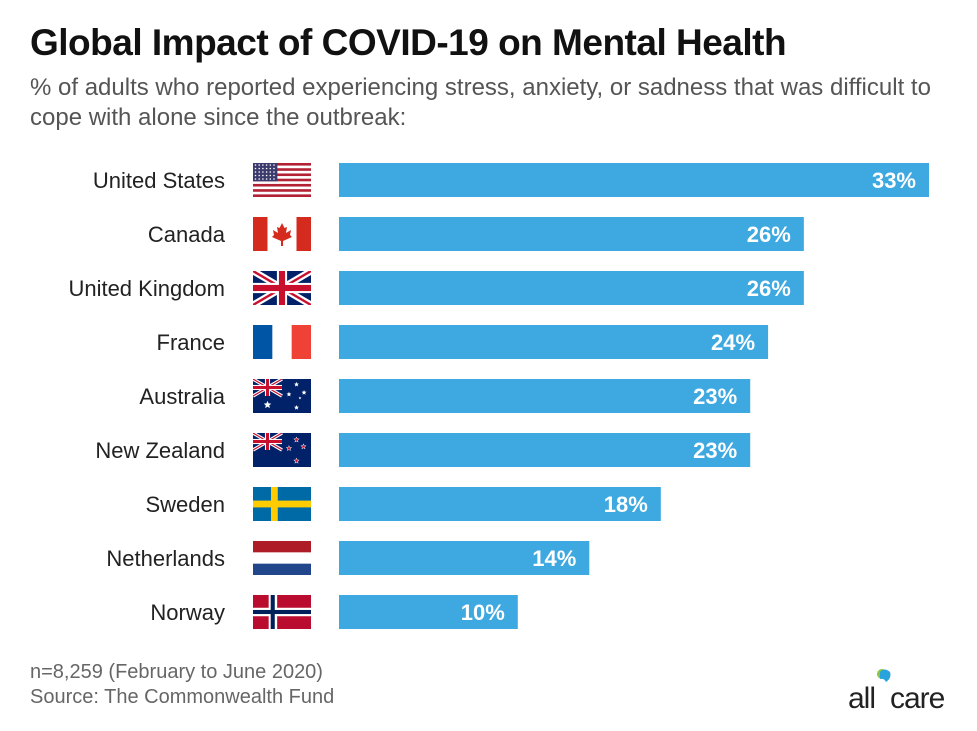  What do you see at coordinates (187, 234) in the screenshot?
I see `category-label: Canada` at bounding box center [187, 234].